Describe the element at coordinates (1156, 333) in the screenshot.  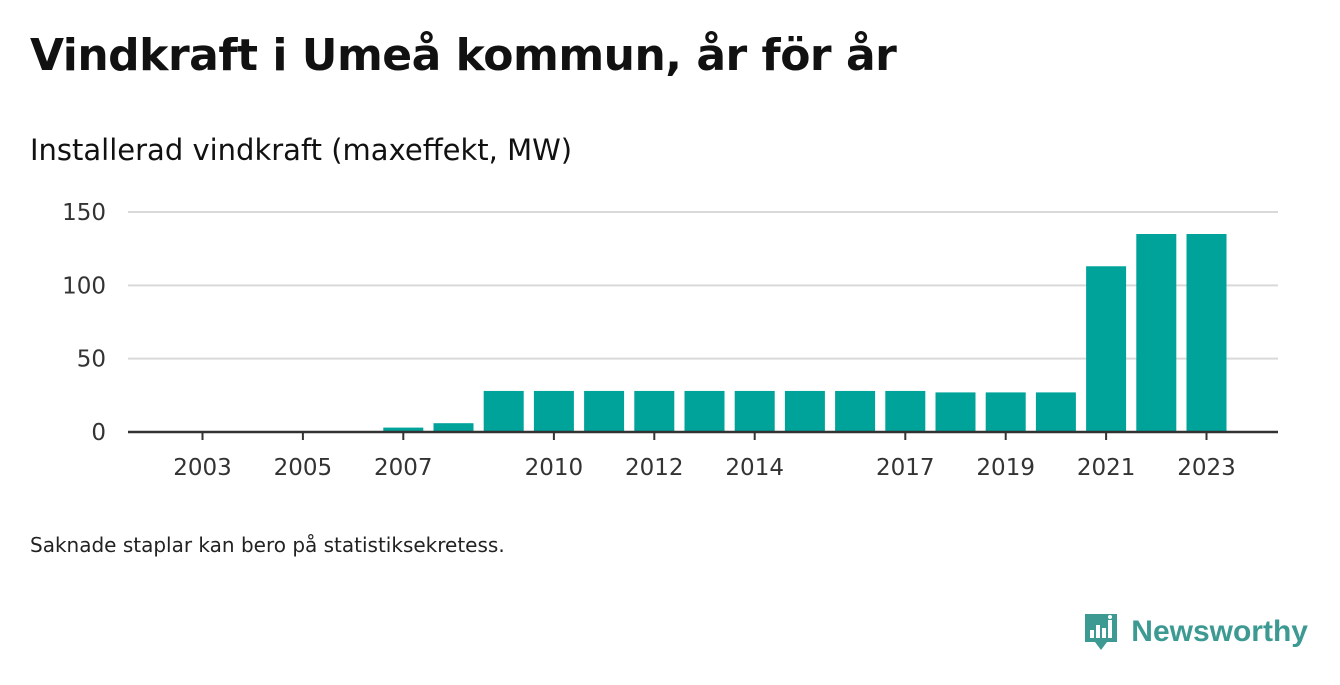
I see `bar-2022` at that location.